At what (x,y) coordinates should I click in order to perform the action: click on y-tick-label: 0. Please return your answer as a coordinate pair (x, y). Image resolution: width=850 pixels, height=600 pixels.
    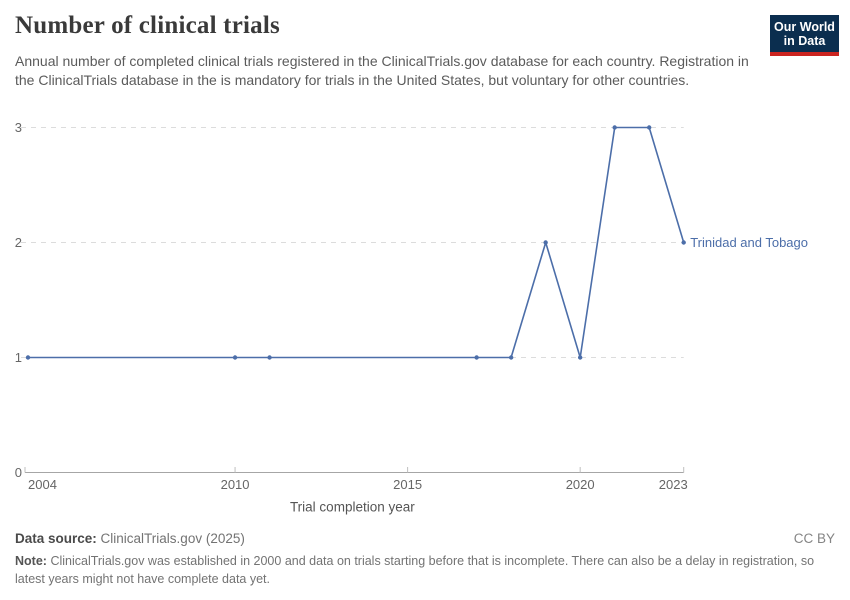
    Looking at the image, I should click on (18, 472).